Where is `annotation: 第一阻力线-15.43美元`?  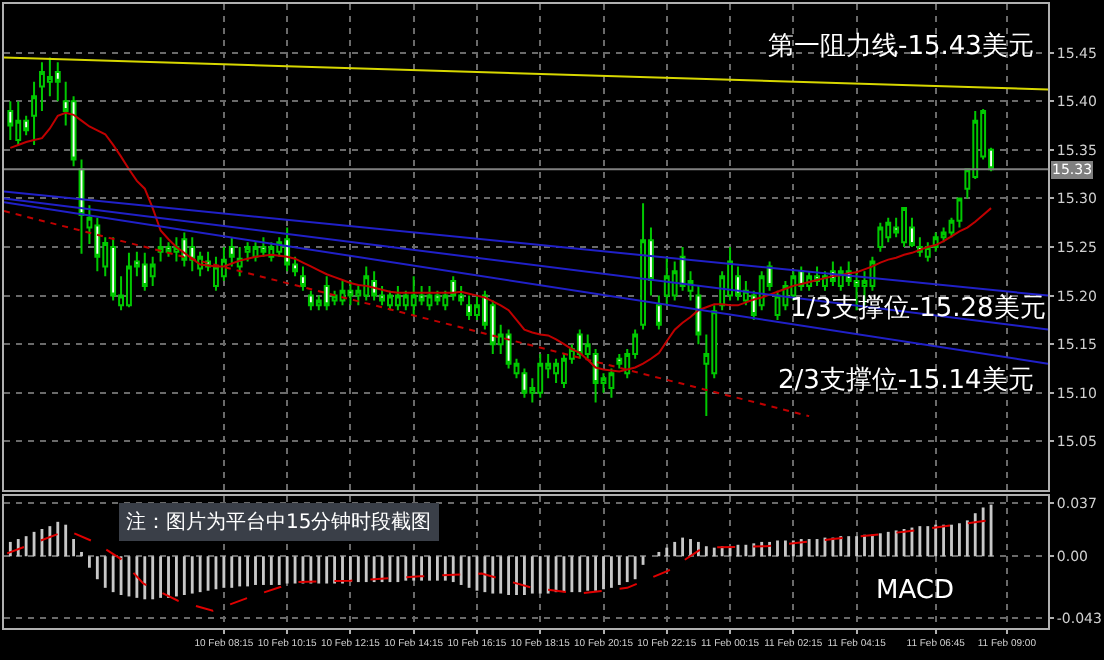
annotation: 第一阻力线-15.43美元 is located at coordinates (901, 46).